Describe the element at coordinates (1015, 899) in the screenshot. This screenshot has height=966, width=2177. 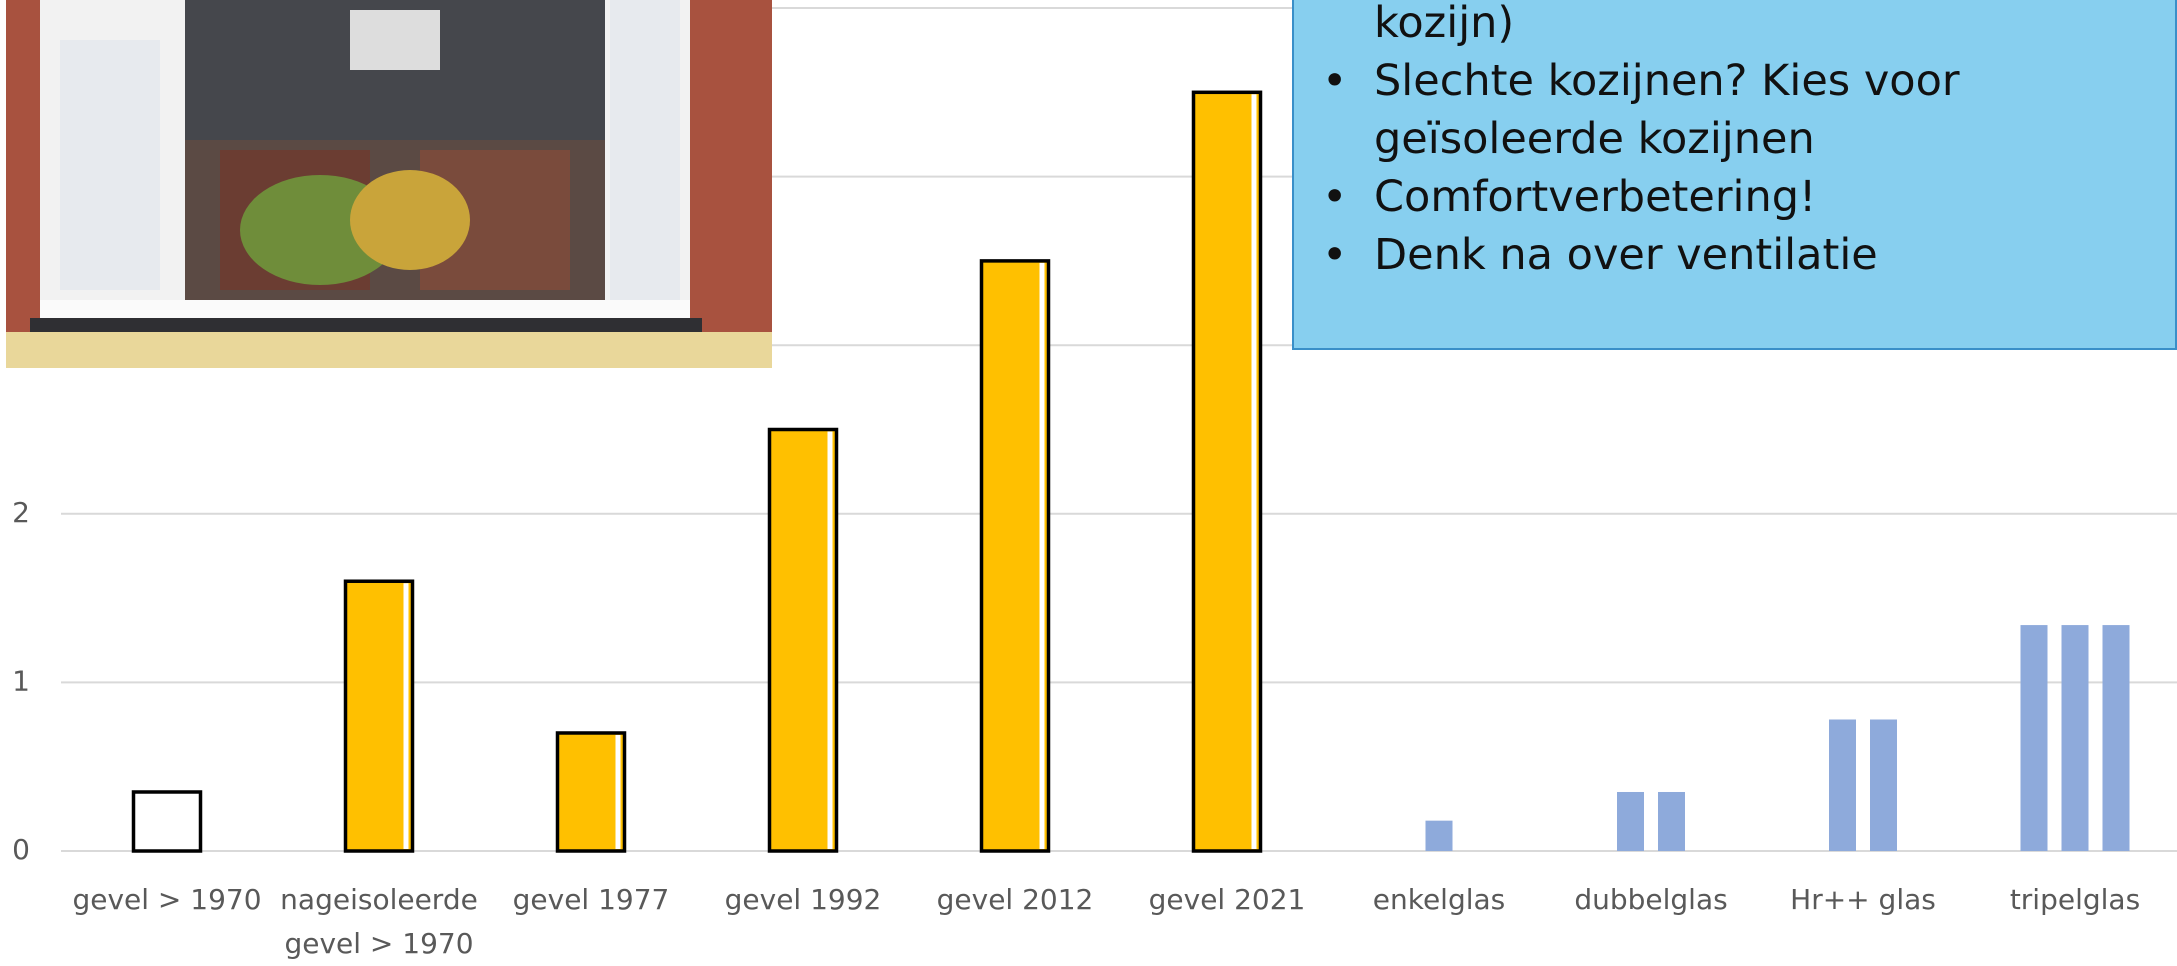
I see `x-tick-label: gevel 2012` at that location.